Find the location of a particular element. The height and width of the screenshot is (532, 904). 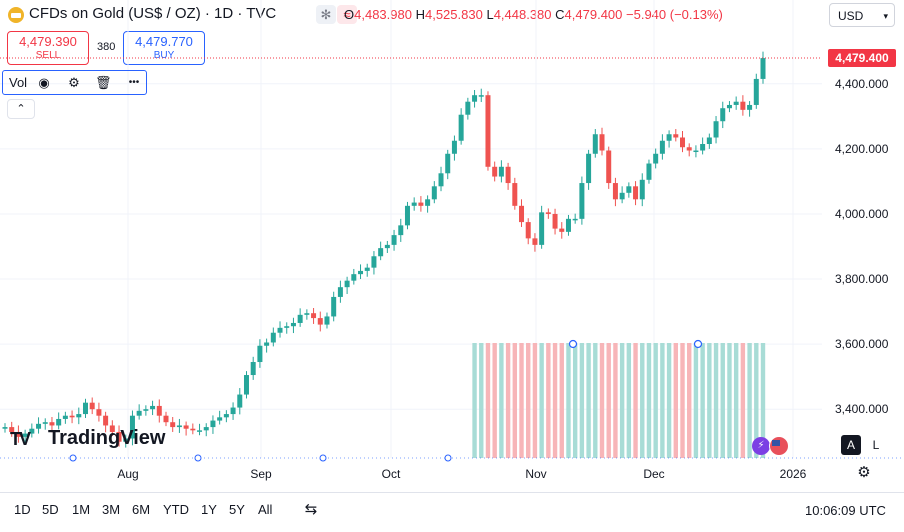

range-all: All is located at coordinates (265, 509).